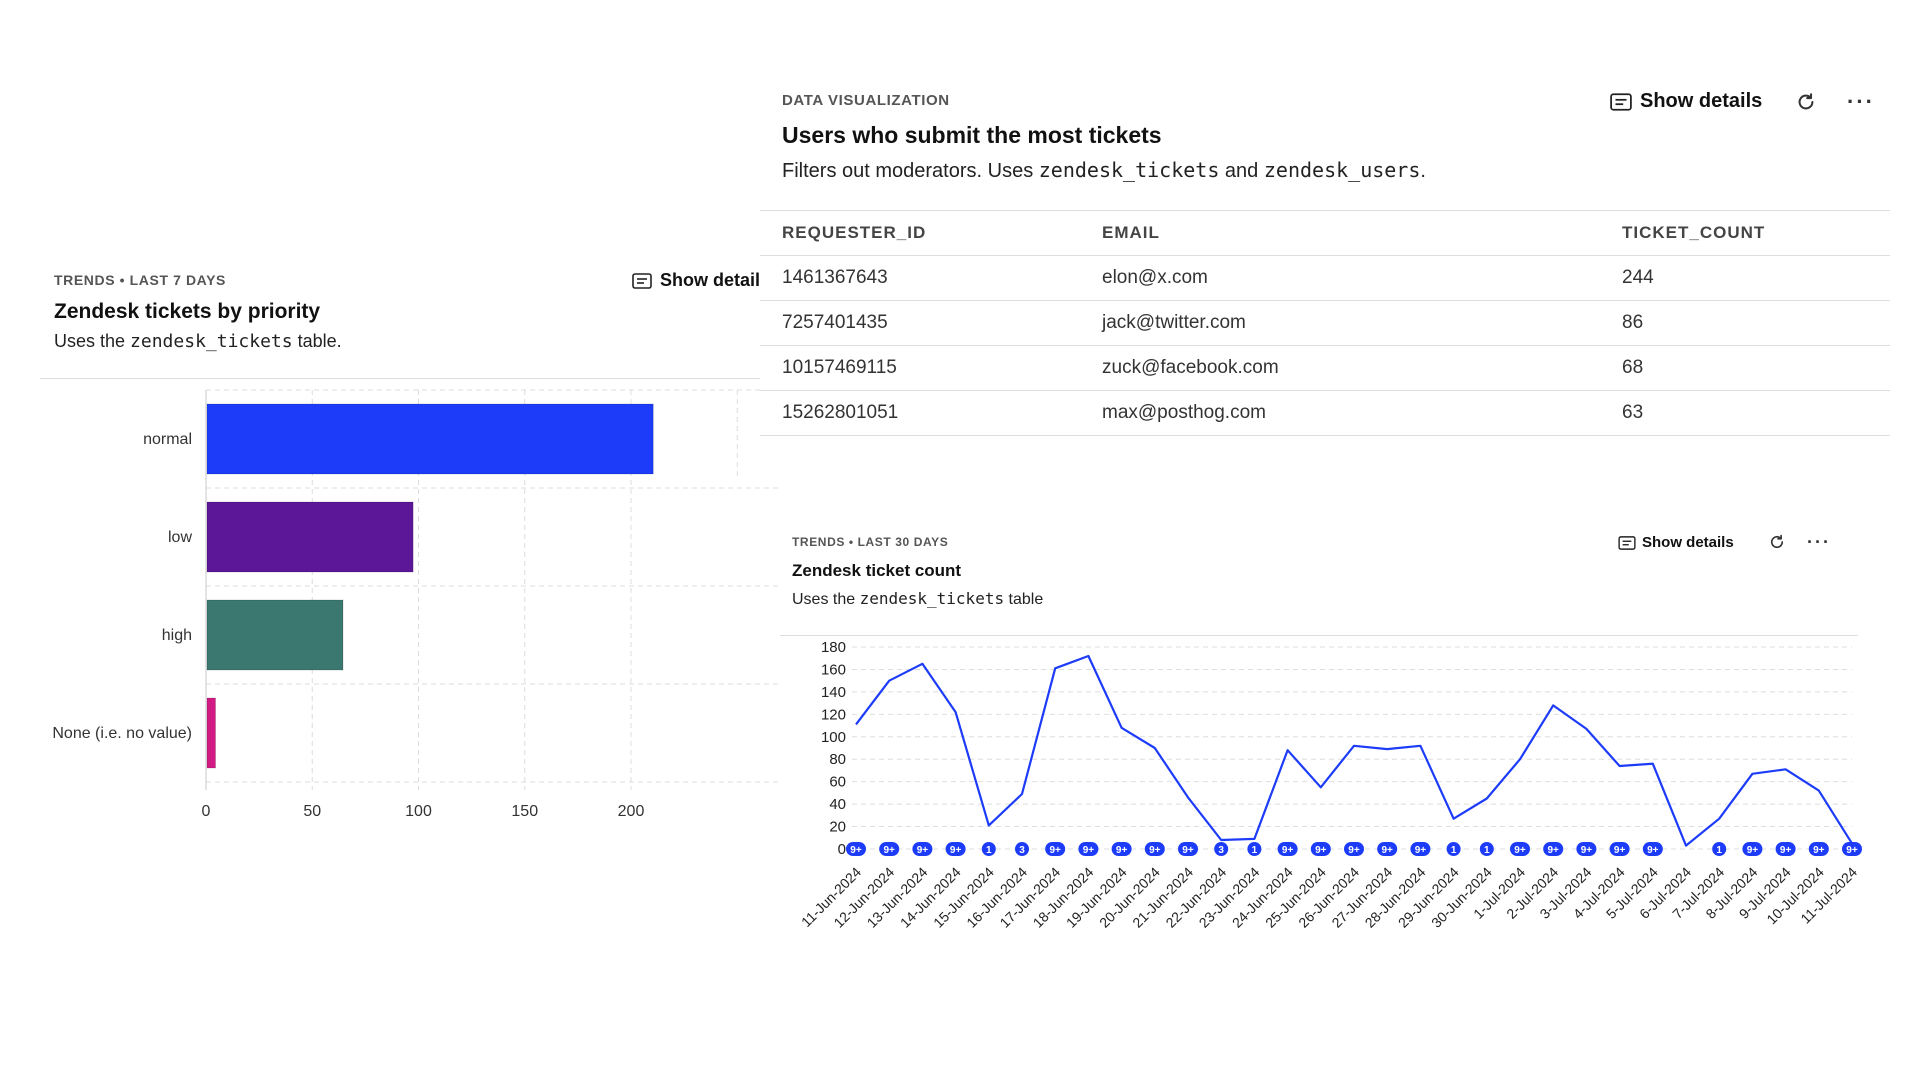 This screenshot has height=1080, width=1920. What do you see at coordinates (312, 811) in the screenshot?
I see `x-tick-label: 50` at bounding box center [312, 811].